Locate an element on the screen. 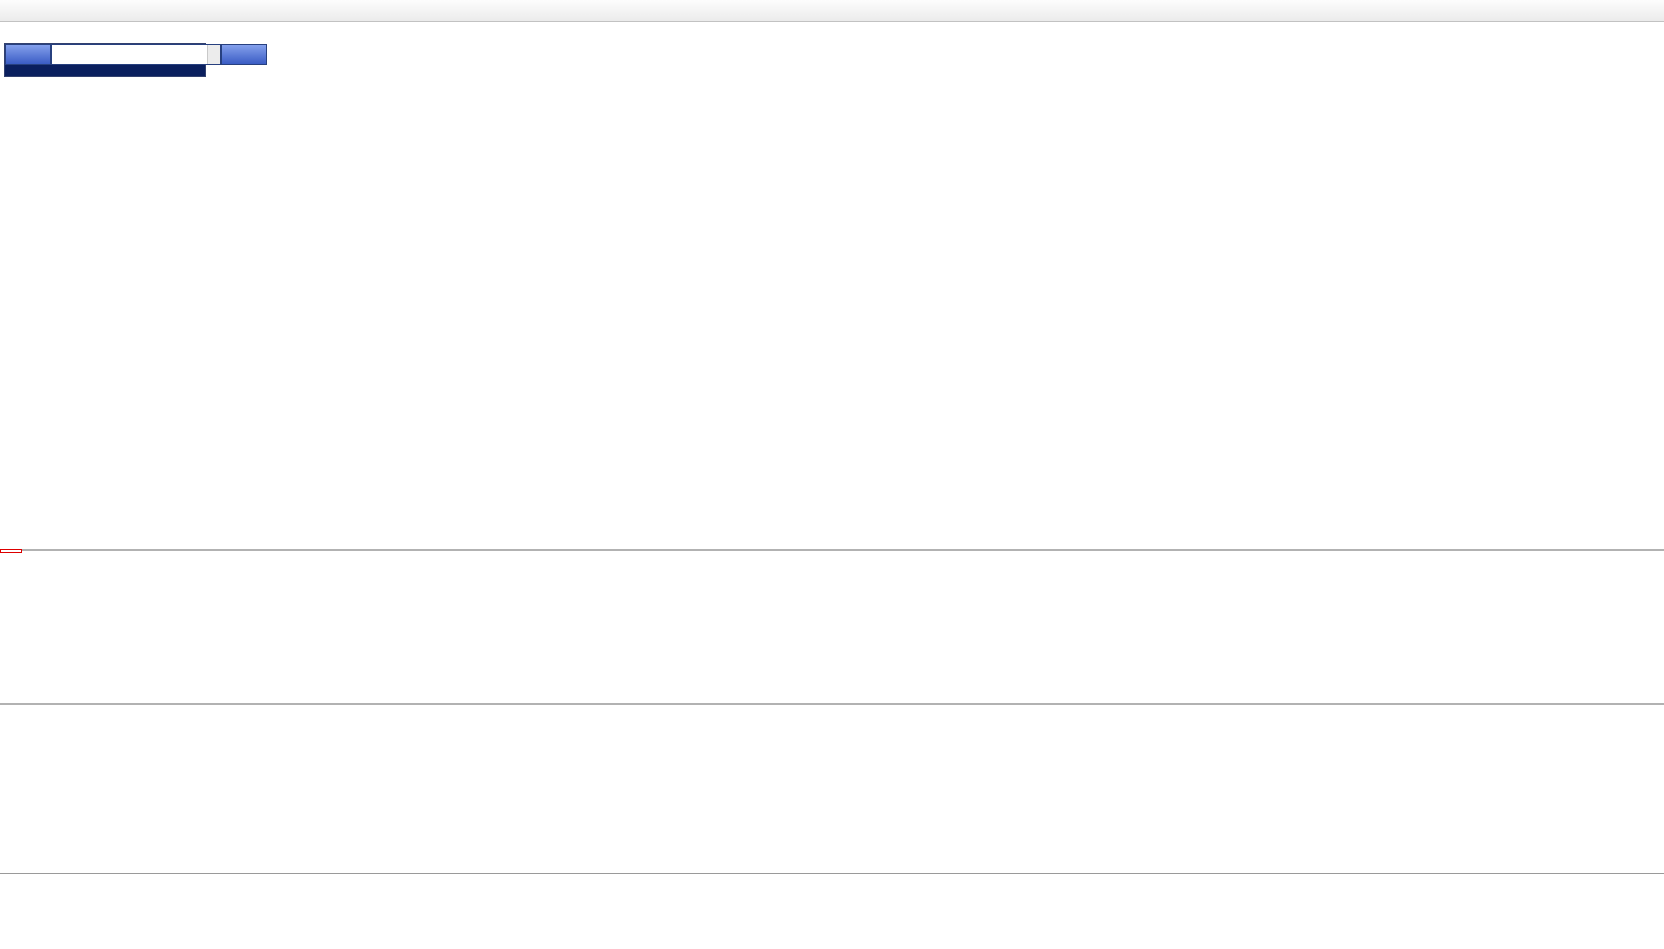  volume-input is located at coordinates (129, 54).